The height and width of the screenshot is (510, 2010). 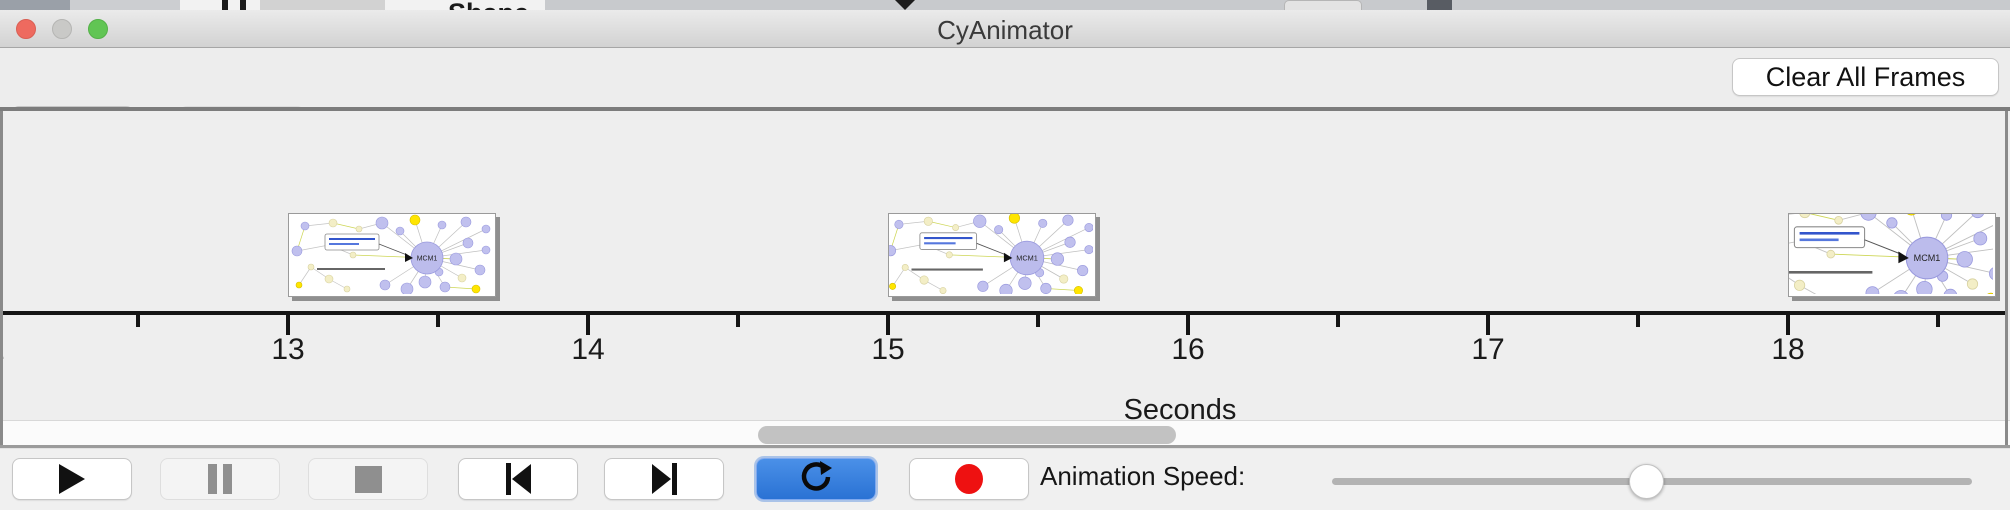 What do you see at coordinates (1143, 476) in the screenshot?
I see `animation-speed-label: Animation Speed:` at bounding box center [1143, 476].